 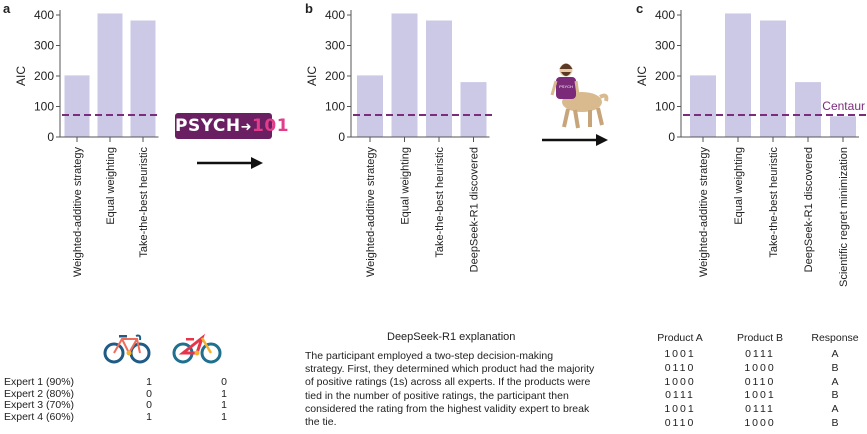 I want to click on expert-label: Expert 2 (80%), so click(x=39, y=393).